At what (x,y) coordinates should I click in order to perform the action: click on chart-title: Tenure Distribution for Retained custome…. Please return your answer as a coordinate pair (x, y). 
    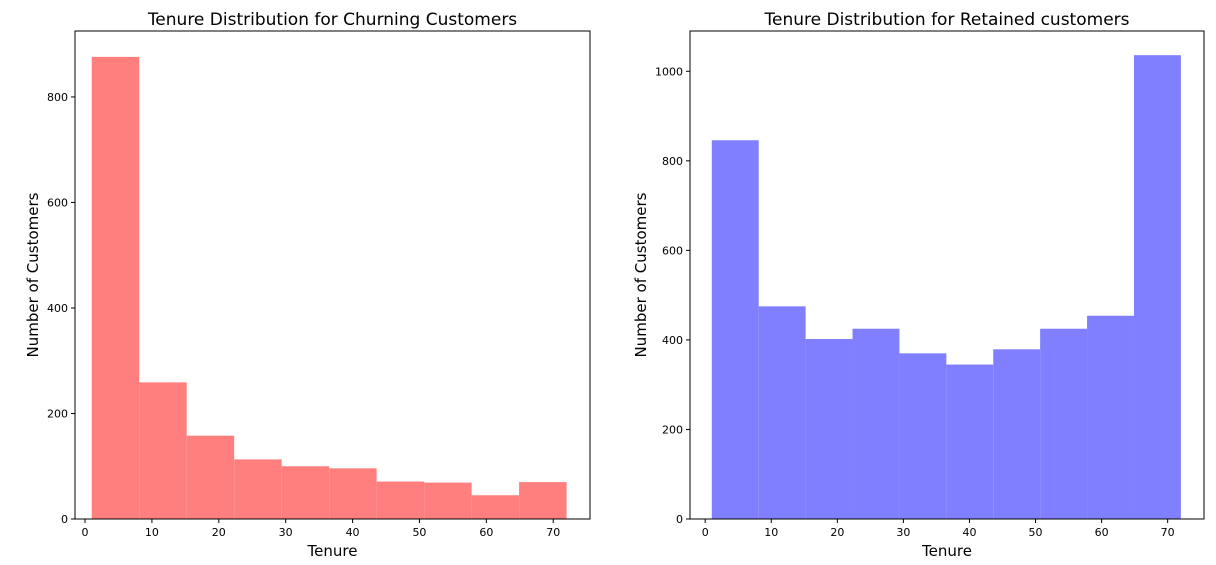
    Looking at the image, I should click on (947, 20).